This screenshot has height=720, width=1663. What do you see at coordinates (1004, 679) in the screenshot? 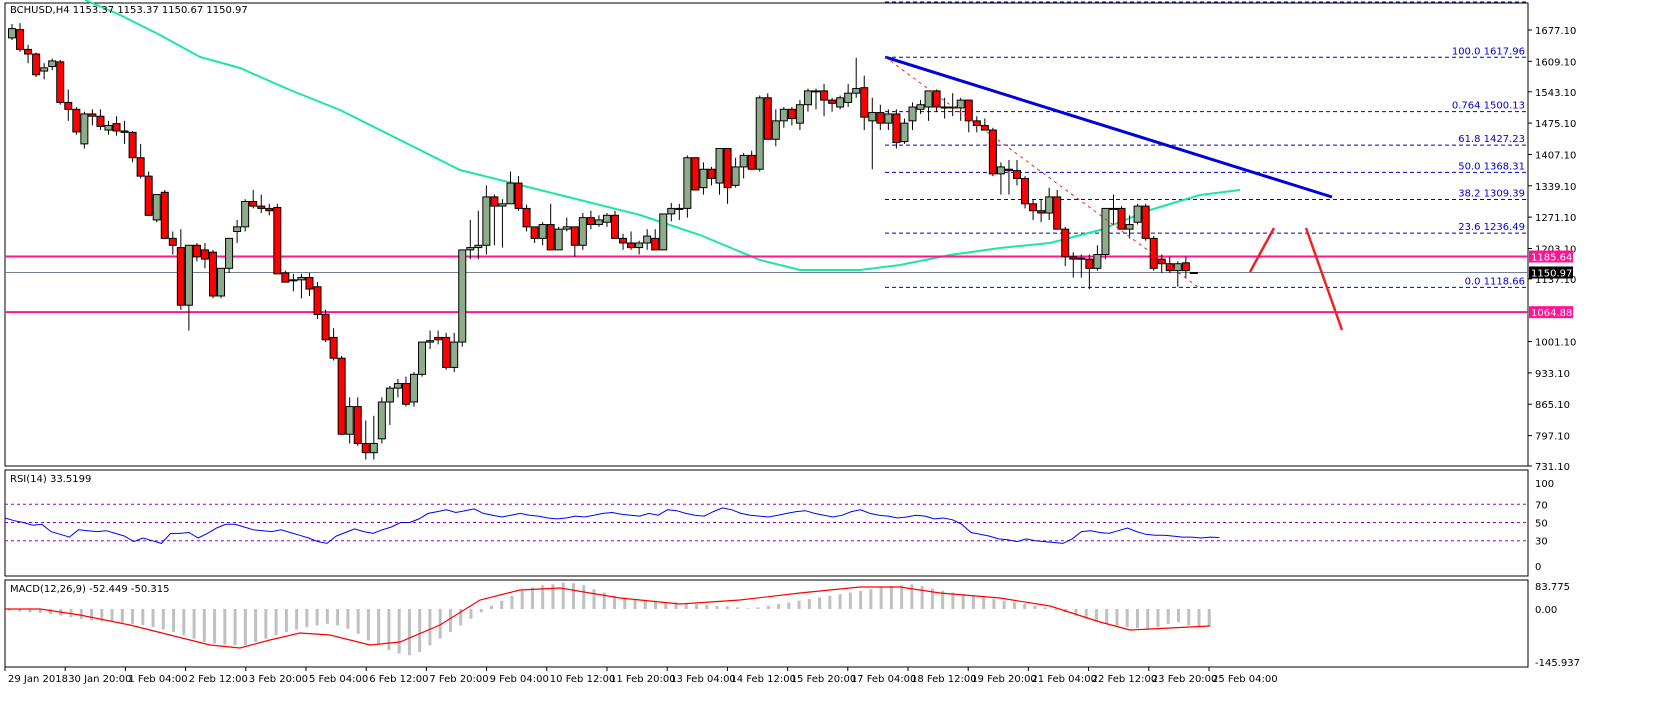
I see `time-tick: 19 Feb 20:00` at bounding box center [1004, 679].